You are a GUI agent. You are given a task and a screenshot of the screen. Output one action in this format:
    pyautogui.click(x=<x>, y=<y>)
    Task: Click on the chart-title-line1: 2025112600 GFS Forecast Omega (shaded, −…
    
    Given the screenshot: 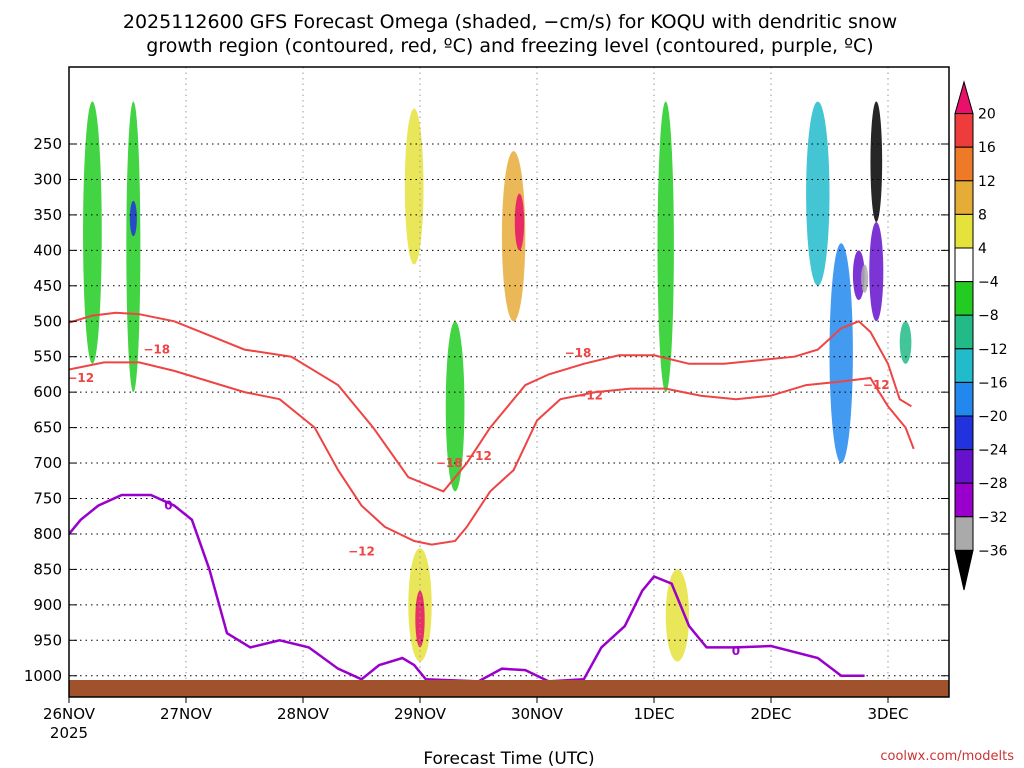 What is the action you would take?
    pyautogui.click(x=510, y=22)
    